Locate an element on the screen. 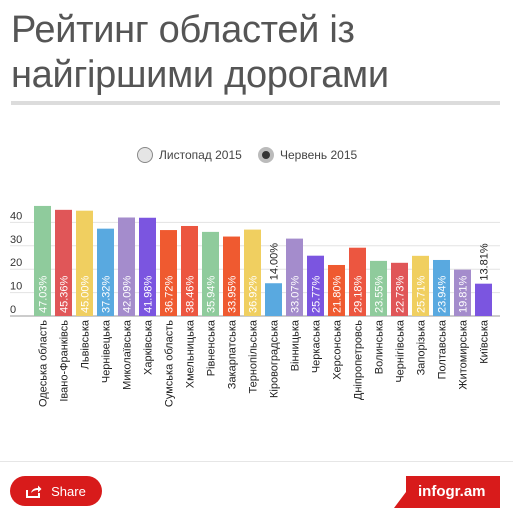 The height and width of the screenshot is (524, 513). share-label: Share is located at coordinates (68, 491).